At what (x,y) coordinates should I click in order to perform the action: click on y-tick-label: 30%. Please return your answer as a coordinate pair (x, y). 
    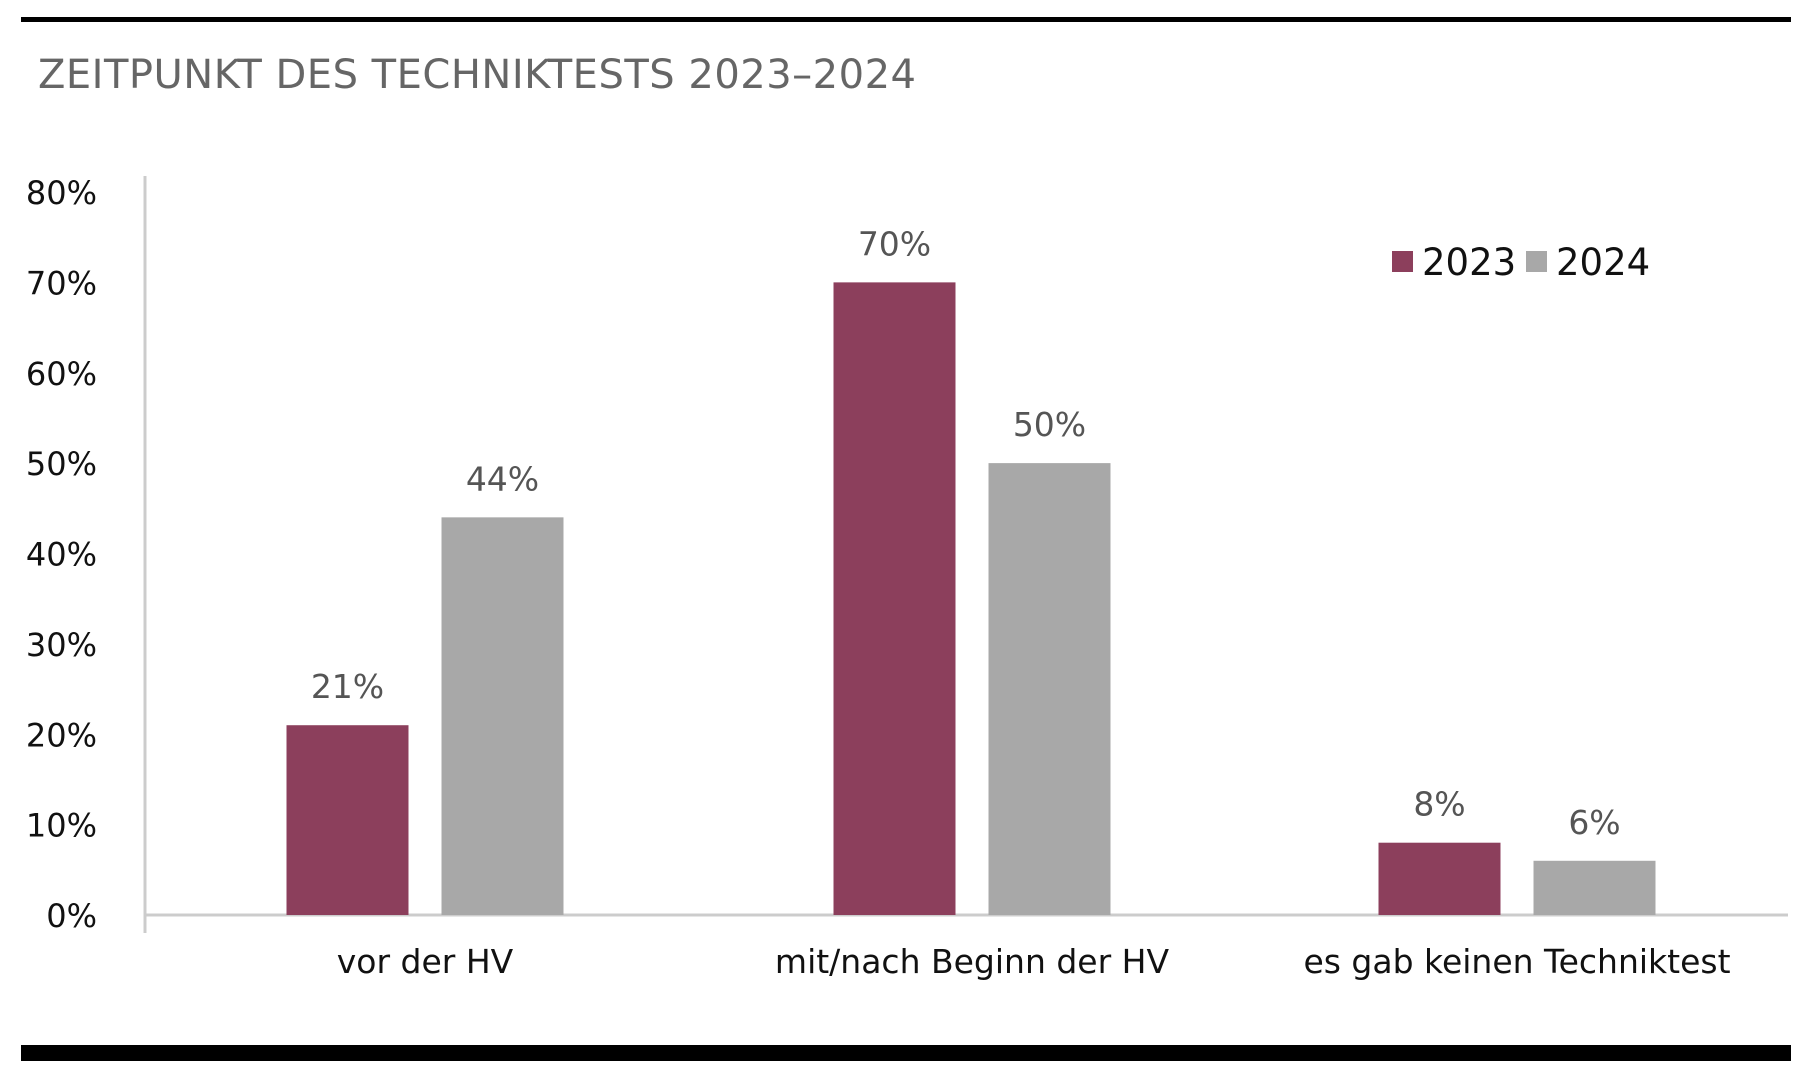
    Looking at the image, I should click on (61, 645).